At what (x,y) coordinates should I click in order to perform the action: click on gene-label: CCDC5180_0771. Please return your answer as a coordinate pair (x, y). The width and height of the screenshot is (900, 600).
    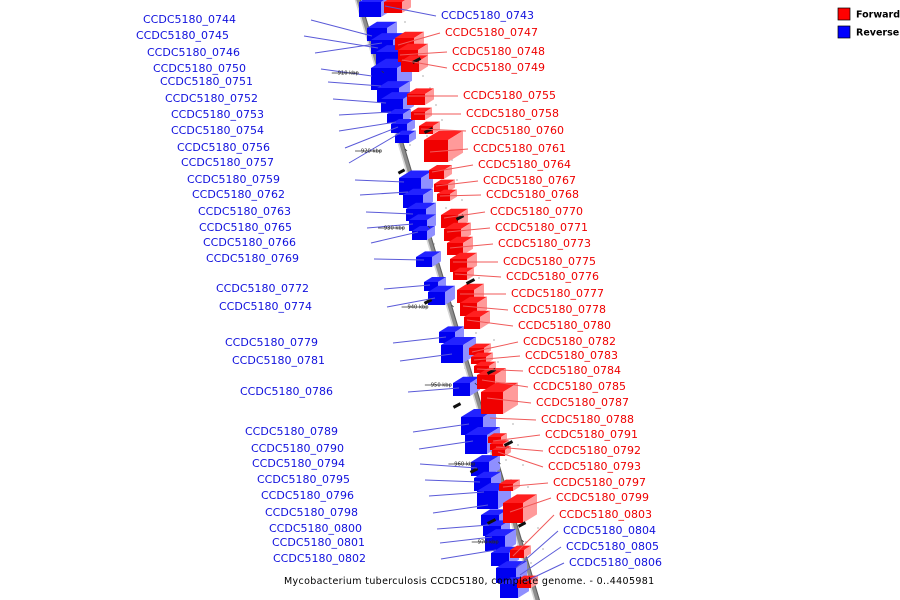
    Looking at the image, I should click on (541, 227).